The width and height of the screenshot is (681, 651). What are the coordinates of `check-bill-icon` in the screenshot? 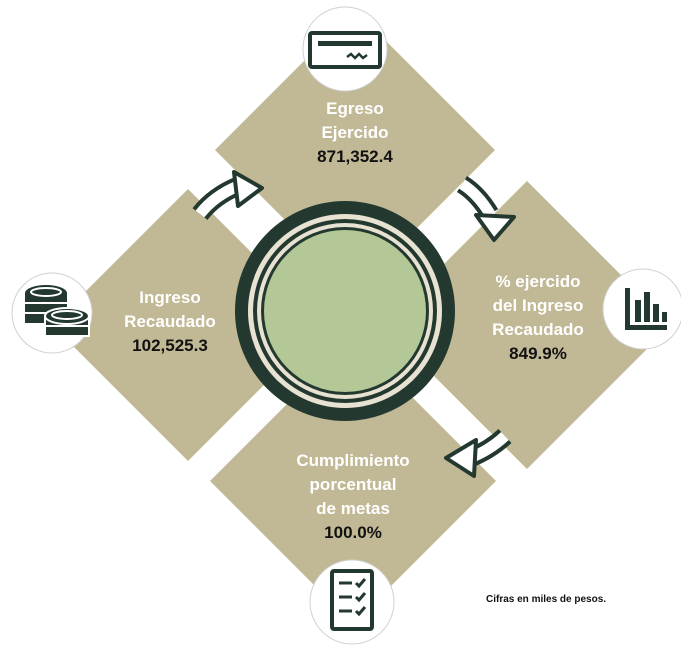 It's located at (345, 49).